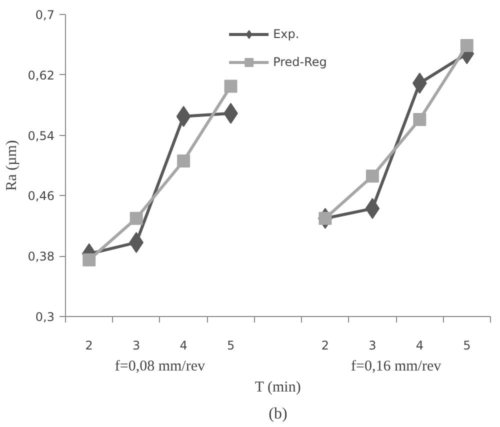 Image resolution: width=500 pixels, height=427 pixels. What do you see at coordinates (41, 135) in the screenshot?
I see `y-tick-label: 0,54` at bounding box center [41, 135].